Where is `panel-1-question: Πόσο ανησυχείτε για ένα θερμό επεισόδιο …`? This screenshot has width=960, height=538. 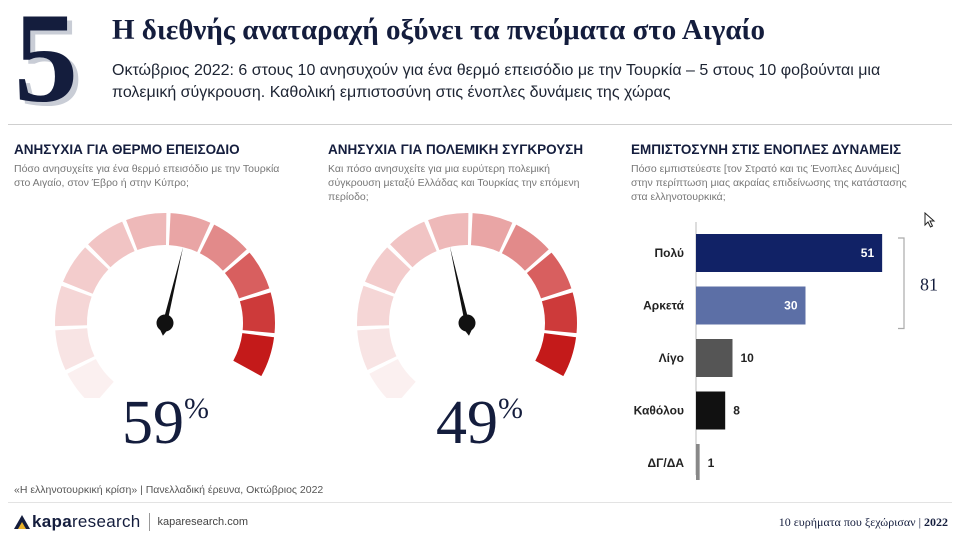
panel-1-question: Πόσο ανησυχείτε για ένα θερμό επεισόδιο … is located at coordinates (147, 176).